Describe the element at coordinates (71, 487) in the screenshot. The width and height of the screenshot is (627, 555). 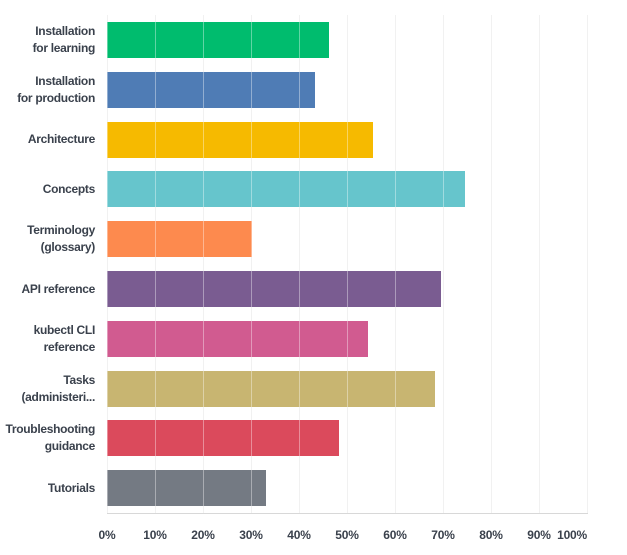
I see `category-label-line: Tutorials` at that location.